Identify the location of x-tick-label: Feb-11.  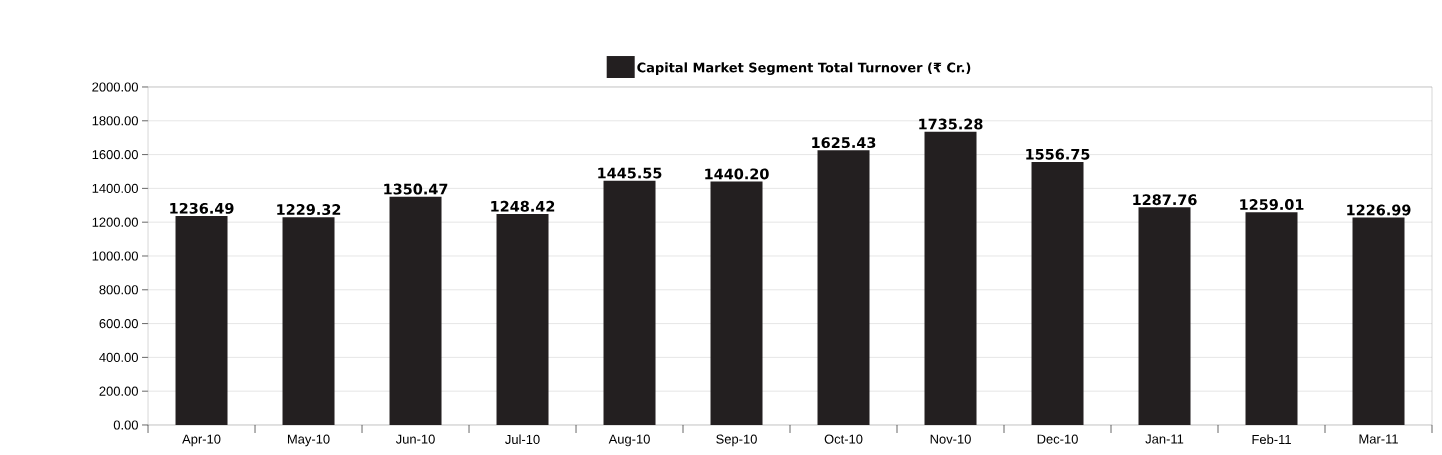
(1271, 439).